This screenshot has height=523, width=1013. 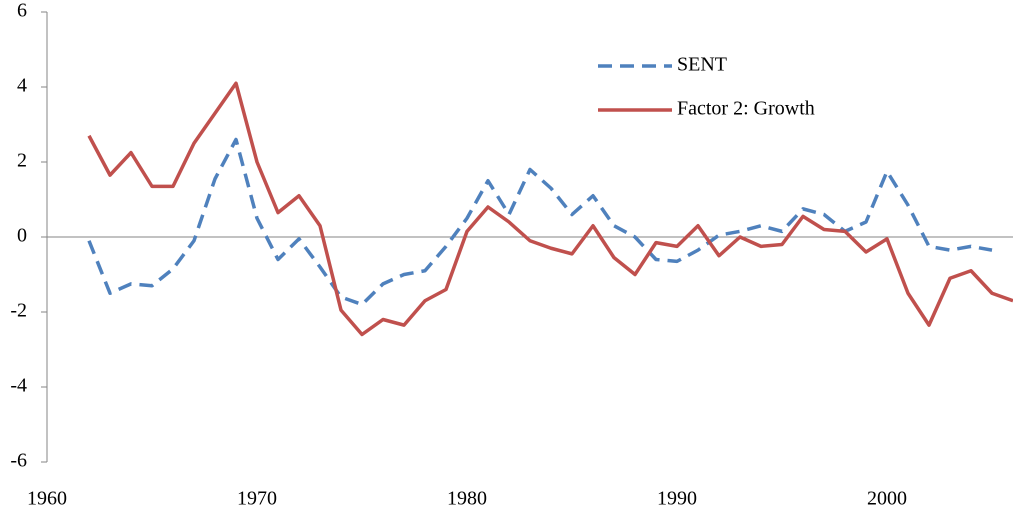 I want to click on legend-label: SENT, so click(x=702, y=65).